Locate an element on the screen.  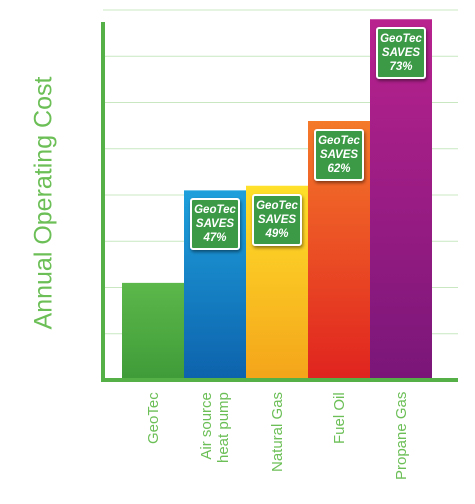
x-tick-label-2: Air source heat pump is located at coordinates (215, 427).